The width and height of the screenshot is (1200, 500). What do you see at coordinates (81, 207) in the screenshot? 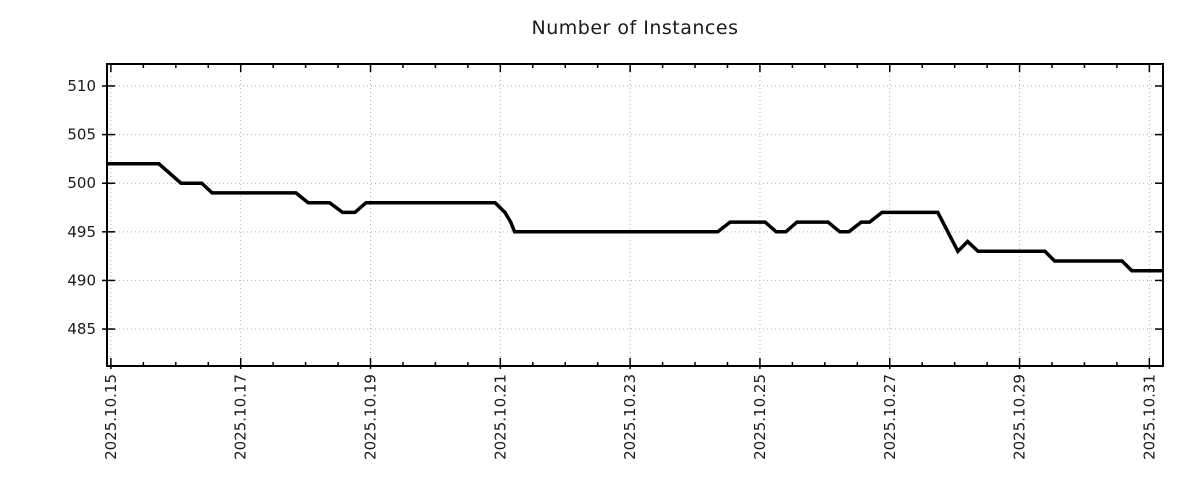
I see `y-tick-labels: 485 490 495 500 505 510` at bounding box center [81, 207].